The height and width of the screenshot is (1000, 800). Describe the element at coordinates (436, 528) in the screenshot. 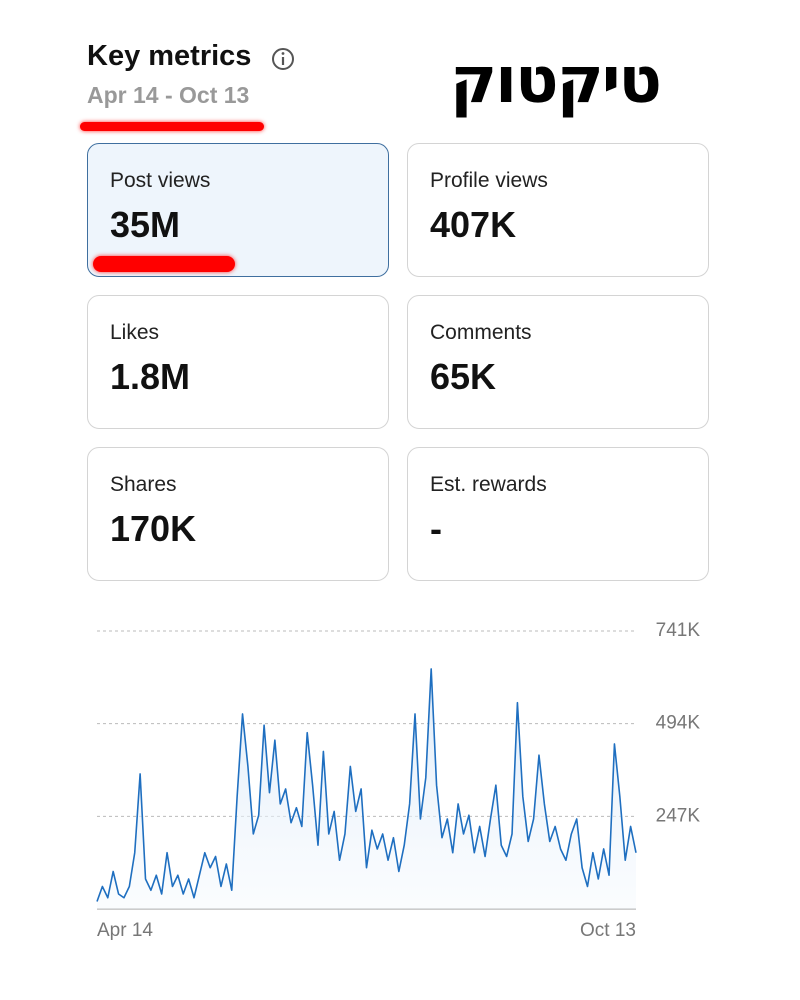

I see `metric-value: -` at that location.